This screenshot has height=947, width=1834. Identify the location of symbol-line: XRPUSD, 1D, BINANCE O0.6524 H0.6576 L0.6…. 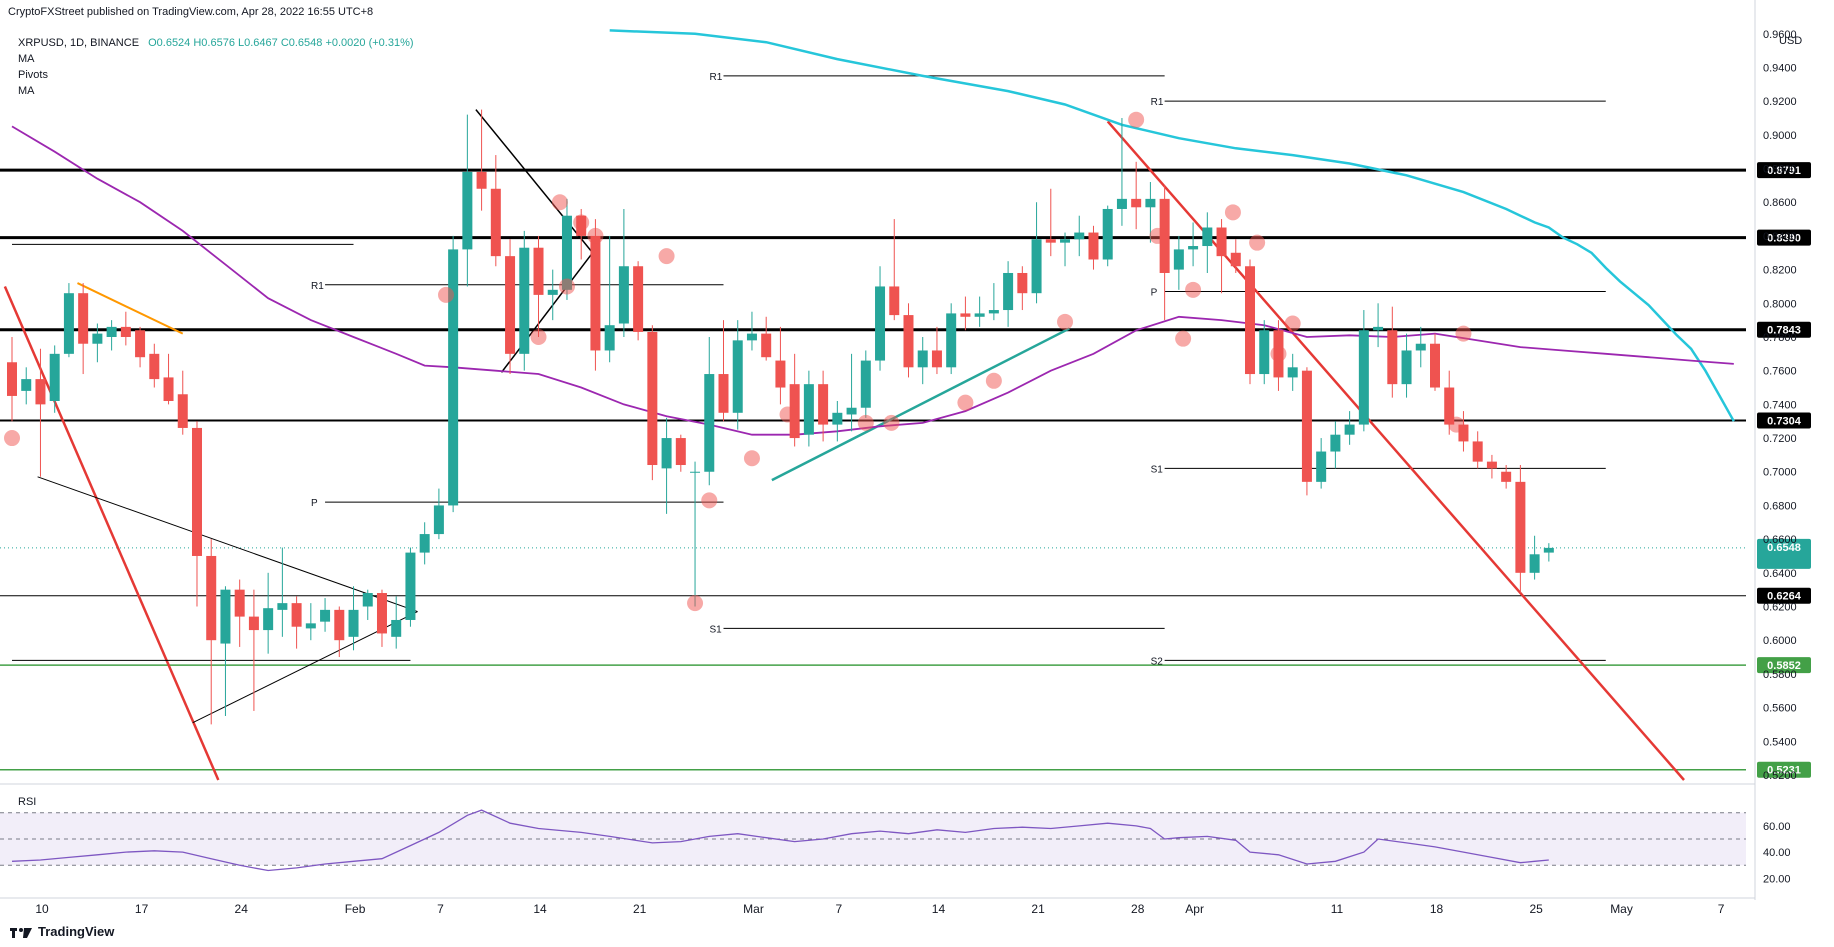
(216, 43).